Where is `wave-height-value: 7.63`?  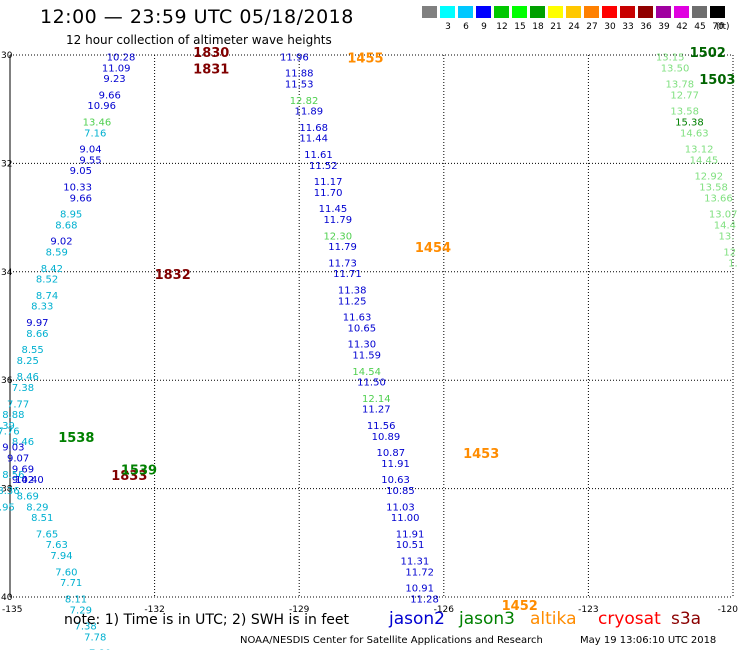
wave-height-value: 7.63 is located at coordinates (57, 545).